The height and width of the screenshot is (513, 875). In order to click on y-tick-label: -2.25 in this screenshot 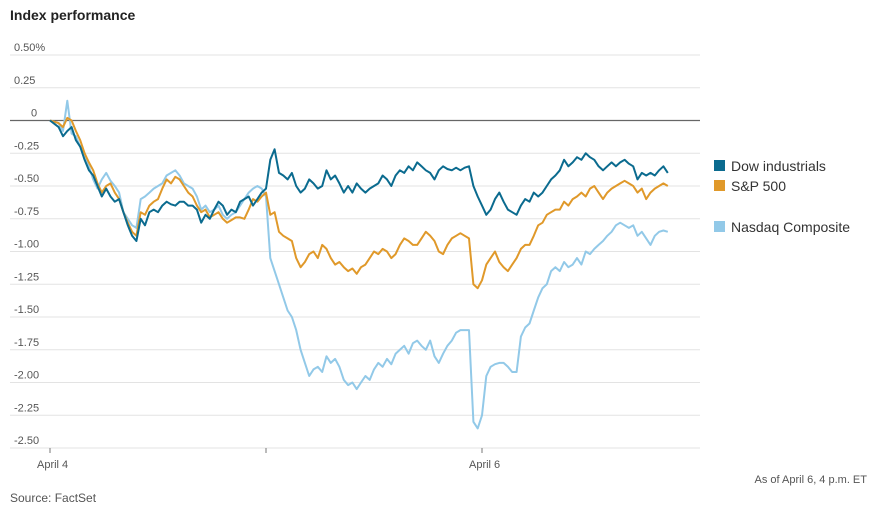, I will do `click(26, 408)`.